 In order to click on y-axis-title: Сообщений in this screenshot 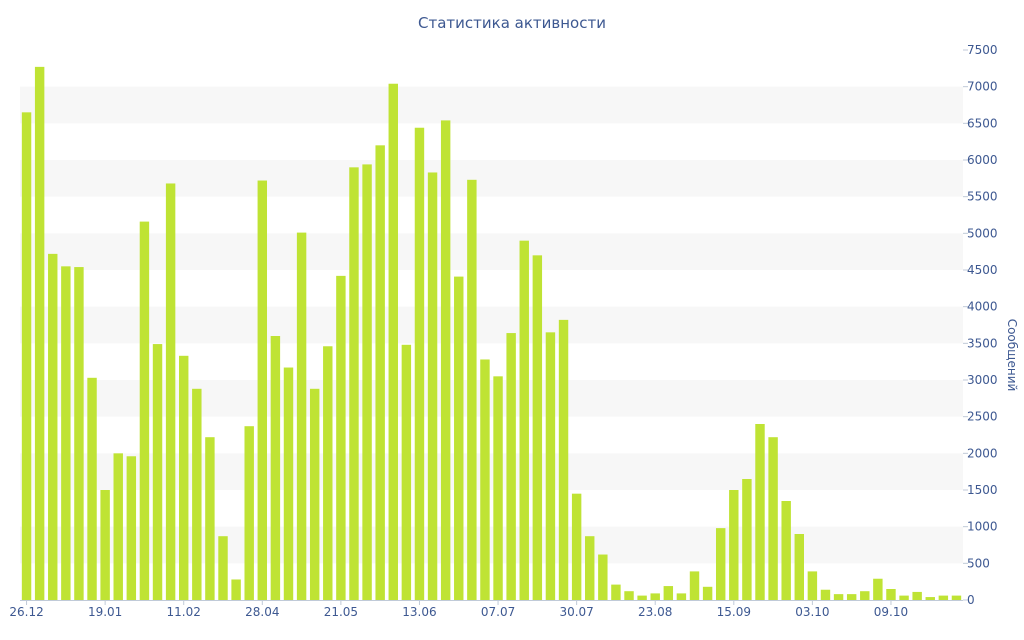, I will do `click(1012, 355)`.